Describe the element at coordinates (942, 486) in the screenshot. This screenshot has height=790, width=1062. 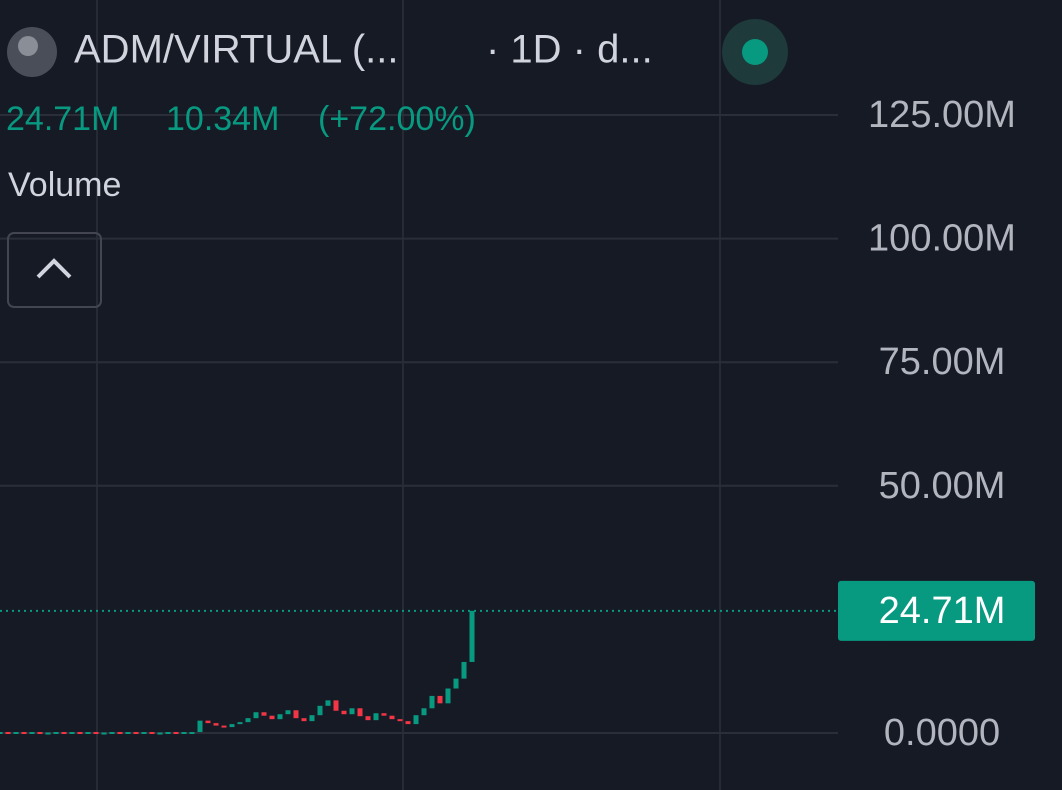
I see `y-tick-label: 50.00M` at that location.